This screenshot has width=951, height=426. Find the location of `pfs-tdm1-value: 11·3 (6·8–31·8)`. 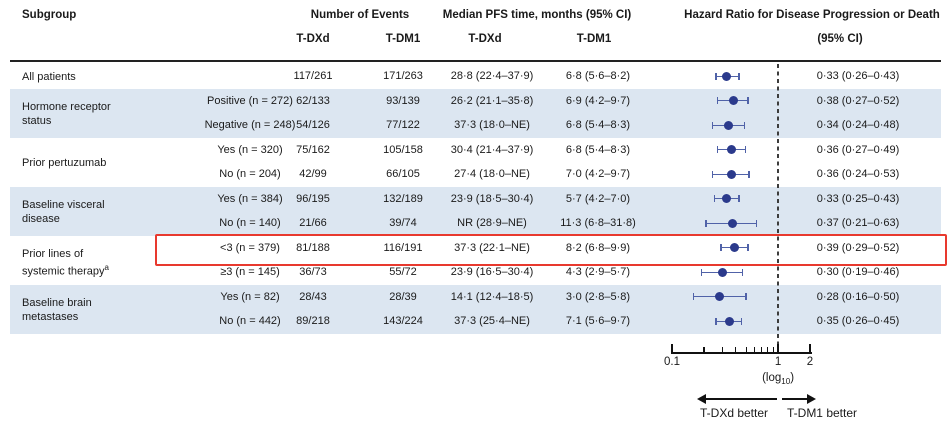

pfs-tdm1-value: 11·3 (6·8–31·8) is located at coordinates (598, 223).